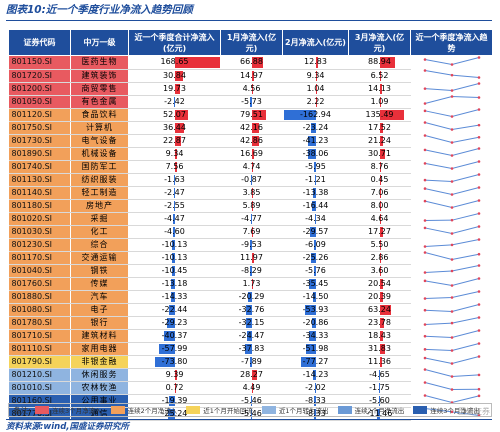  Describe the element at coordinates (174, 114) in the screenshot. I see `cell-value: 52.07` at that location.